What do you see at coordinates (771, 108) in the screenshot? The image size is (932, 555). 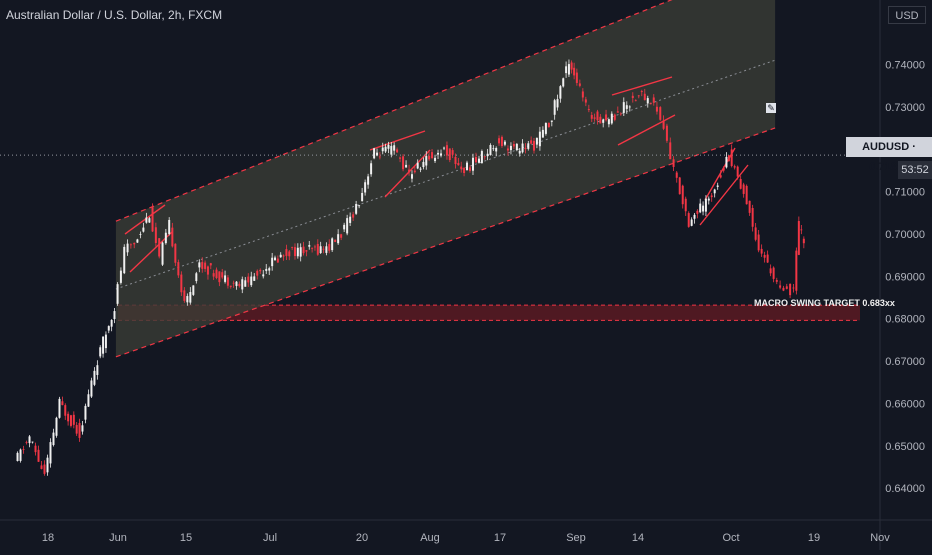 I see `chart-note-icon: ✎` at bounding box center [771, 108].